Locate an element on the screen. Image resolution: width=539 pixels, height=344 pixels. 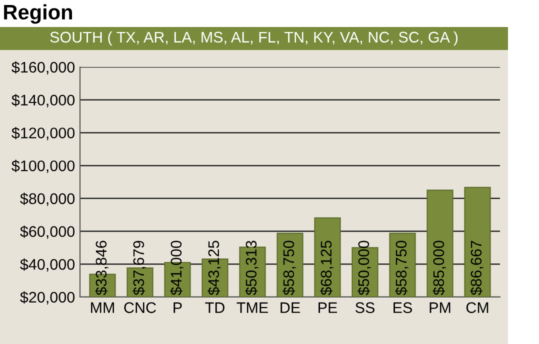
data-label: $41,000 is located at coordinates (177, 268).